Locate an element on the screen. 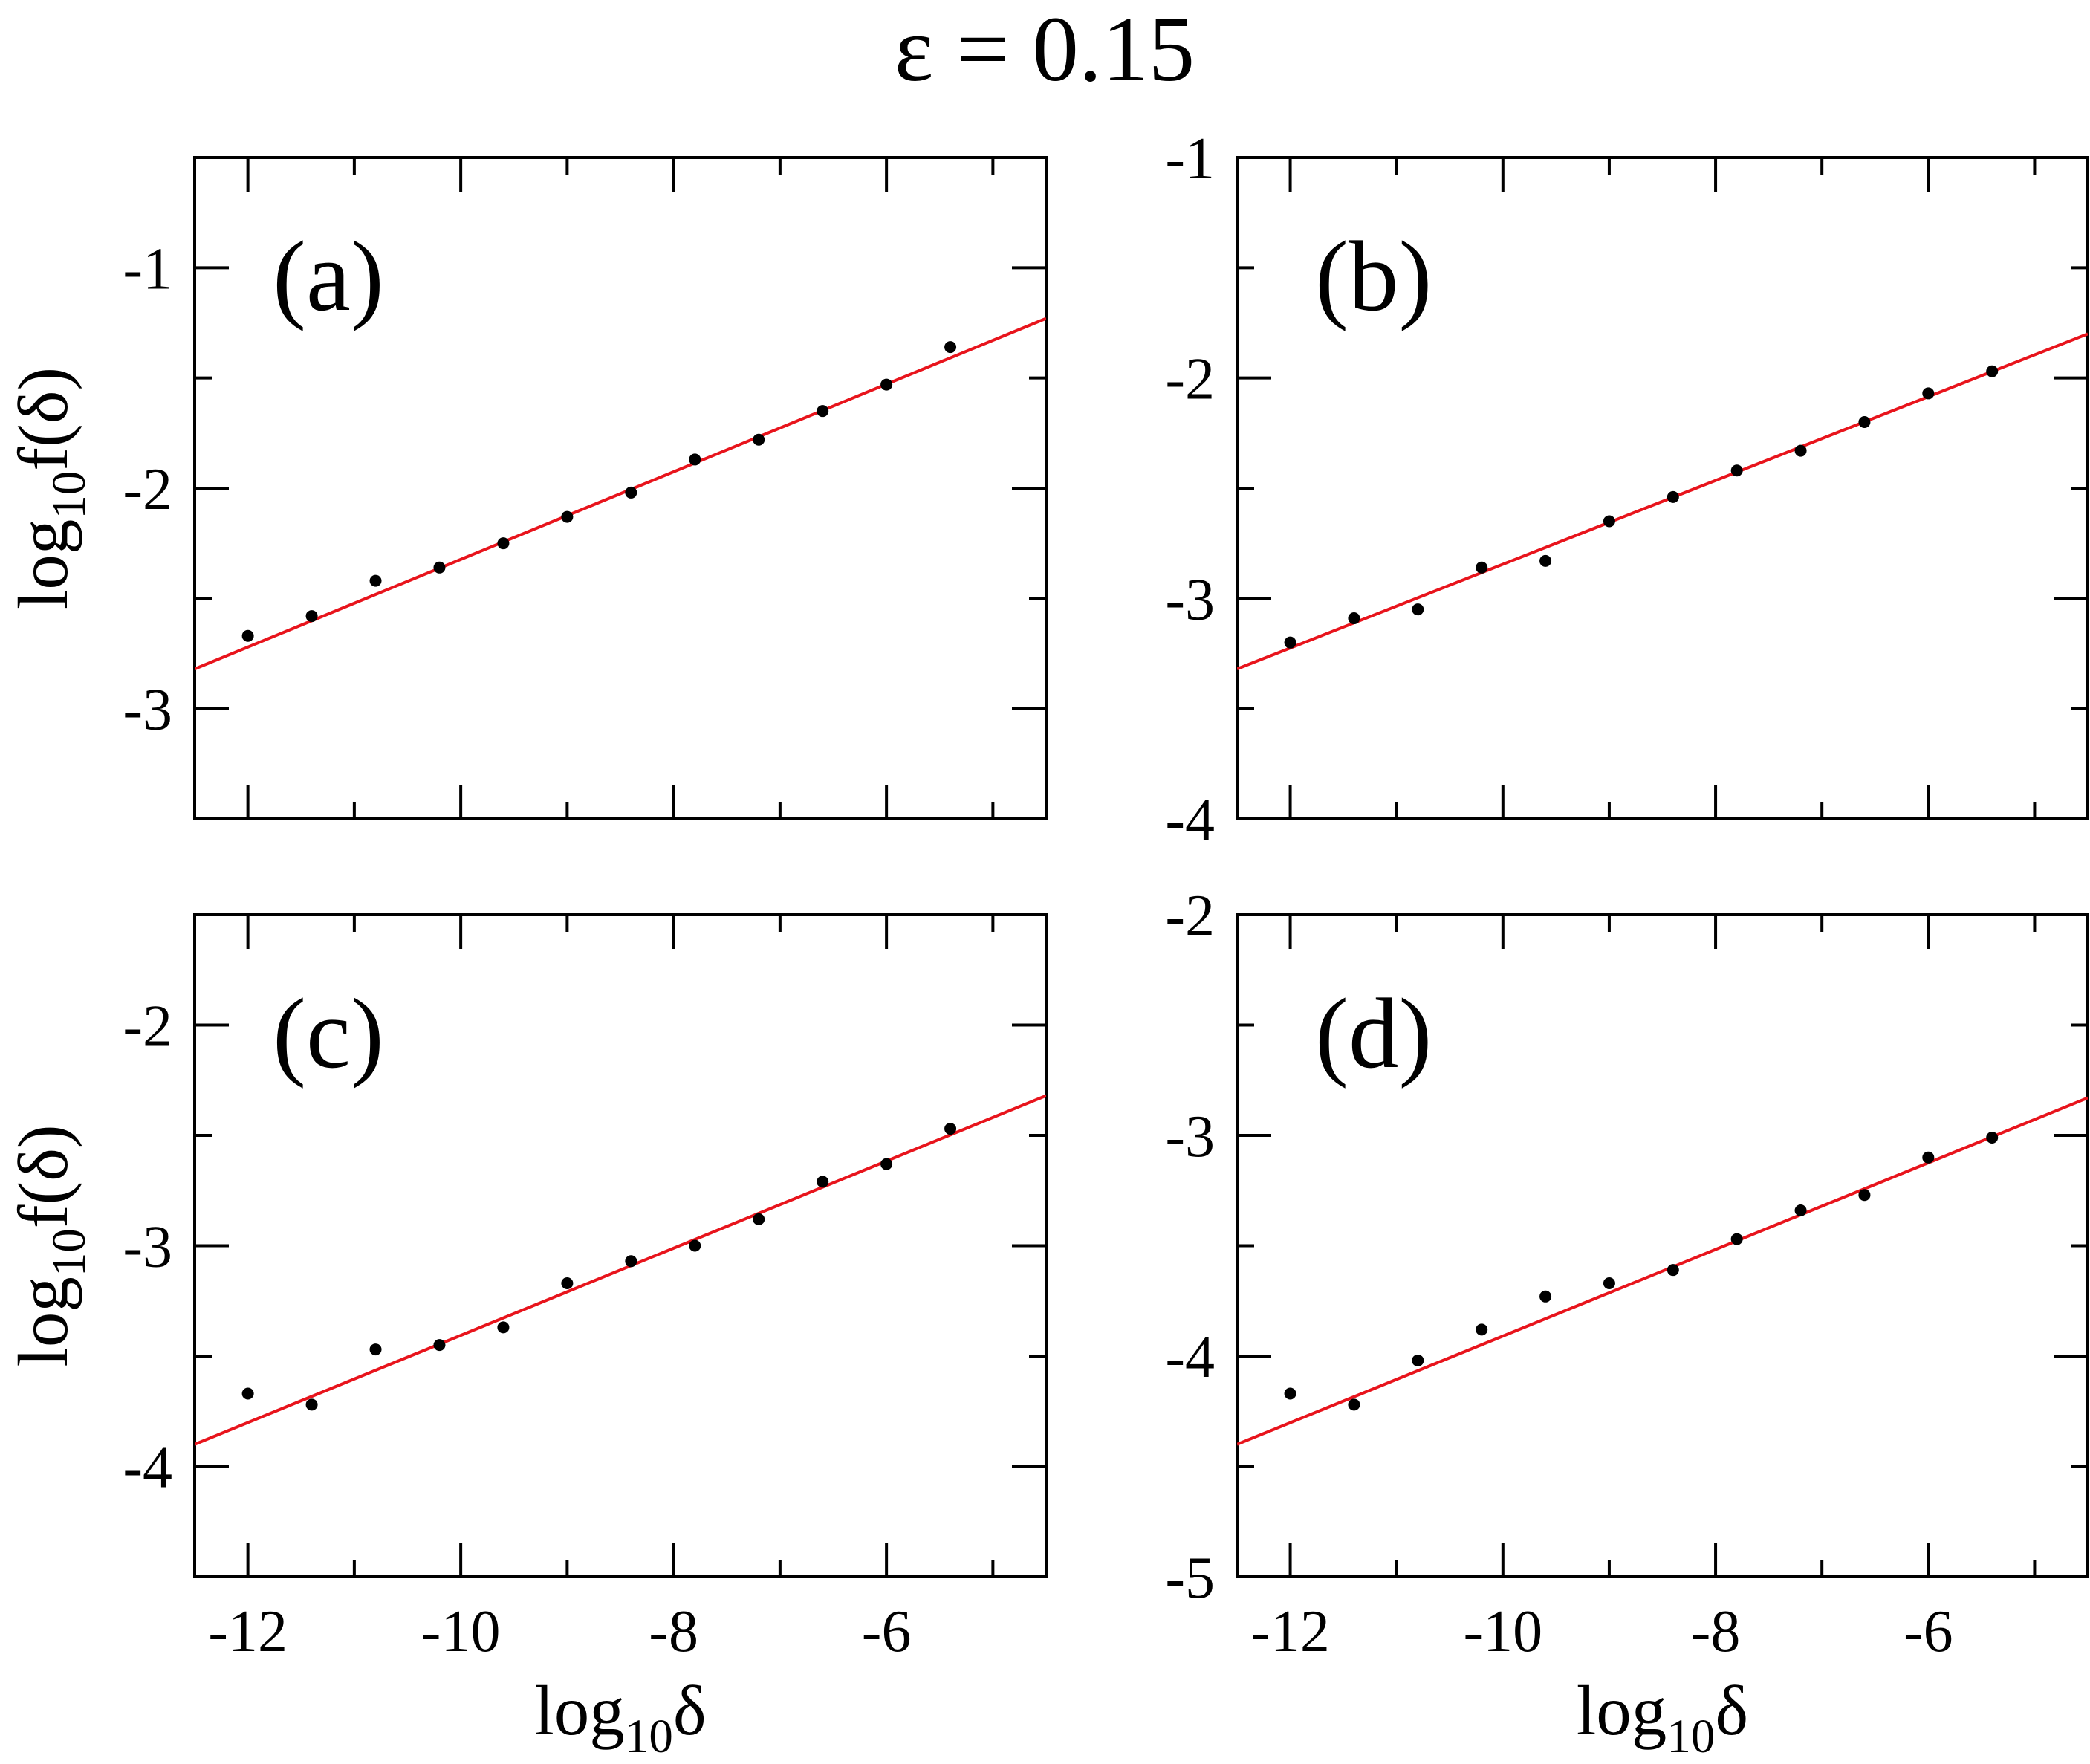  panel-label: (a) is located at coordinates (328, 276).